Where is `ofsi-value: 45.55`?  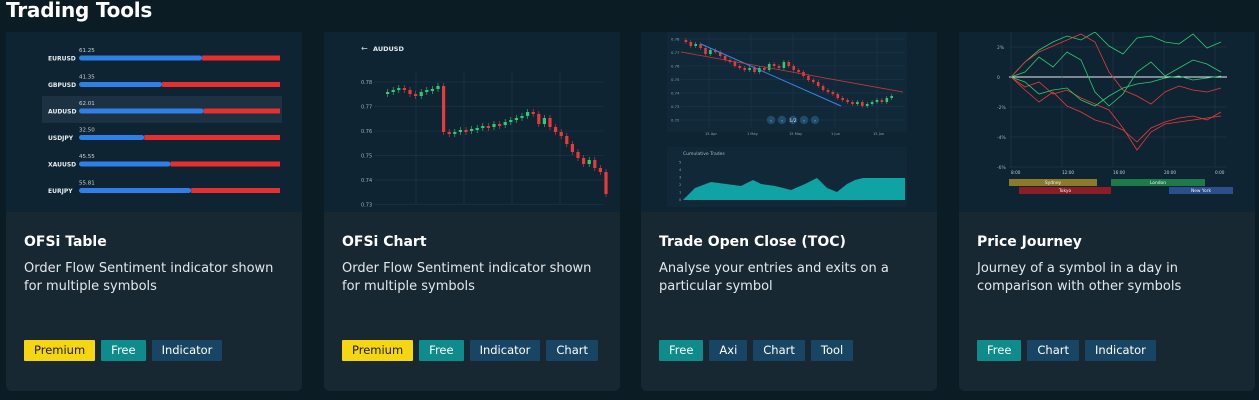 ofsi-value: 45.55 is located at coordinates (87, 157).